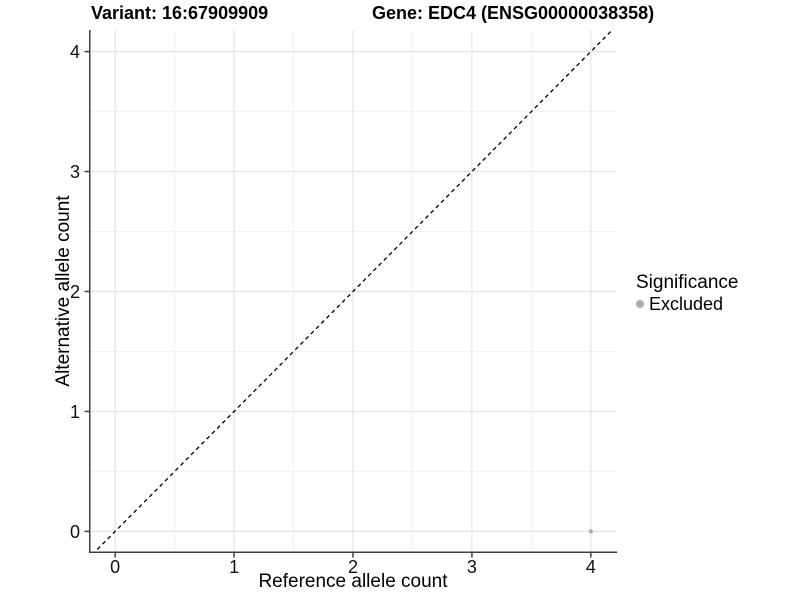  I want to click on legend-entry-label: Excluded, so click(686, 303).